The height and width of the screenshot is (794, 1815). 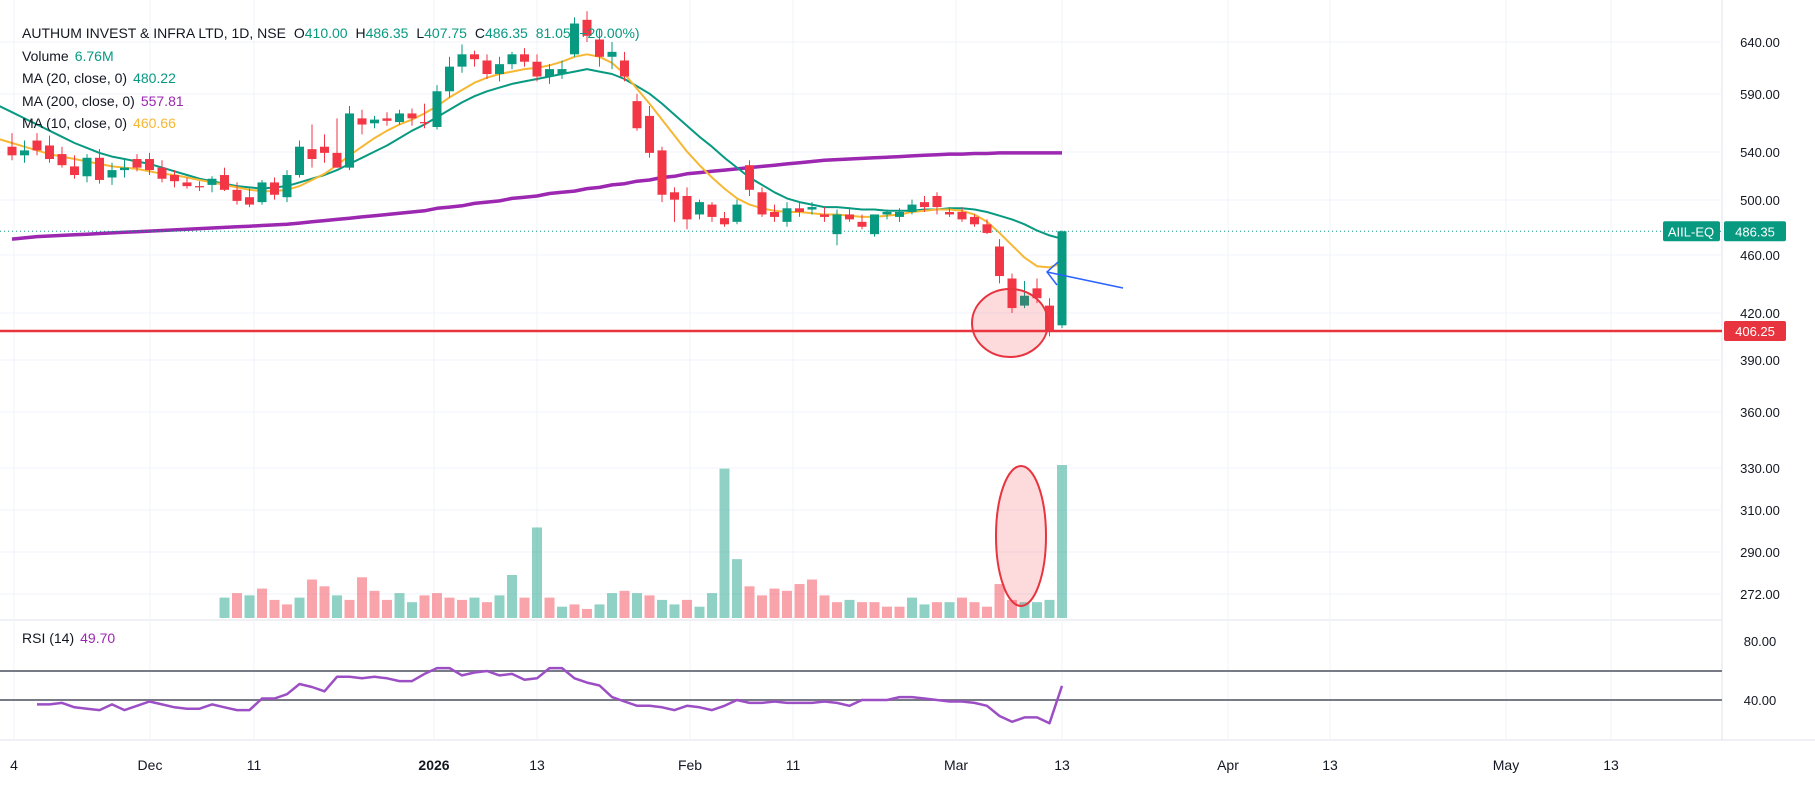 What do you see at coordinates (78, 100) in the screenshot?
I see `ma200-label: MA (200, close, 0)` at bounding box center [78, 100].